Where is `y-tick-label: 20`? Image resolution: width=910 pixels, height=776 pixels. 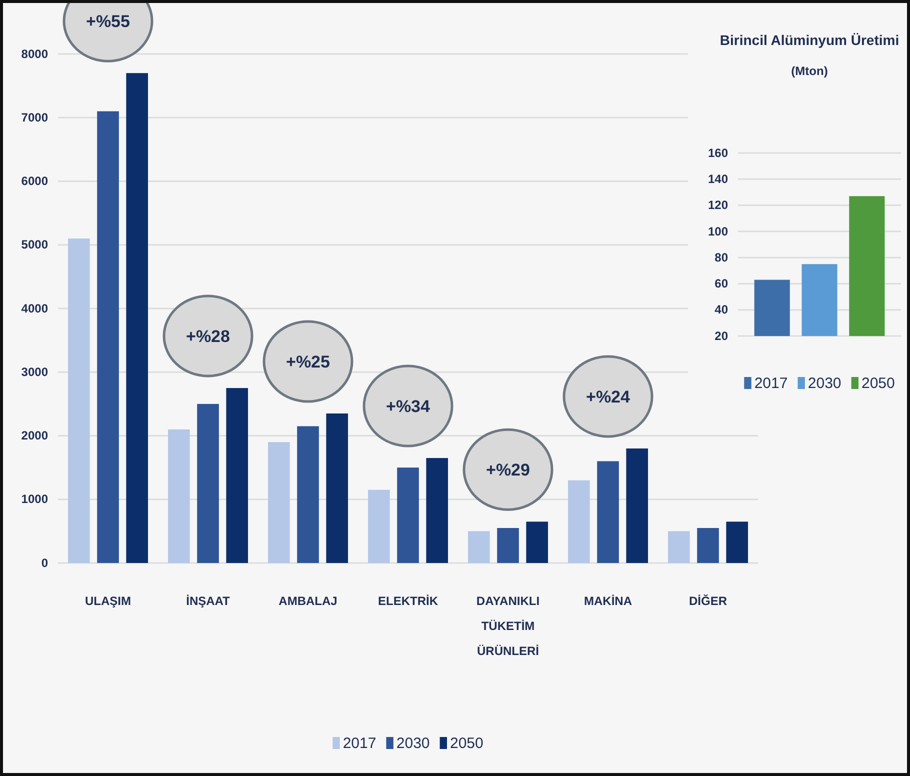 y-tick-label: 20 is located at coordinates (721, 335).